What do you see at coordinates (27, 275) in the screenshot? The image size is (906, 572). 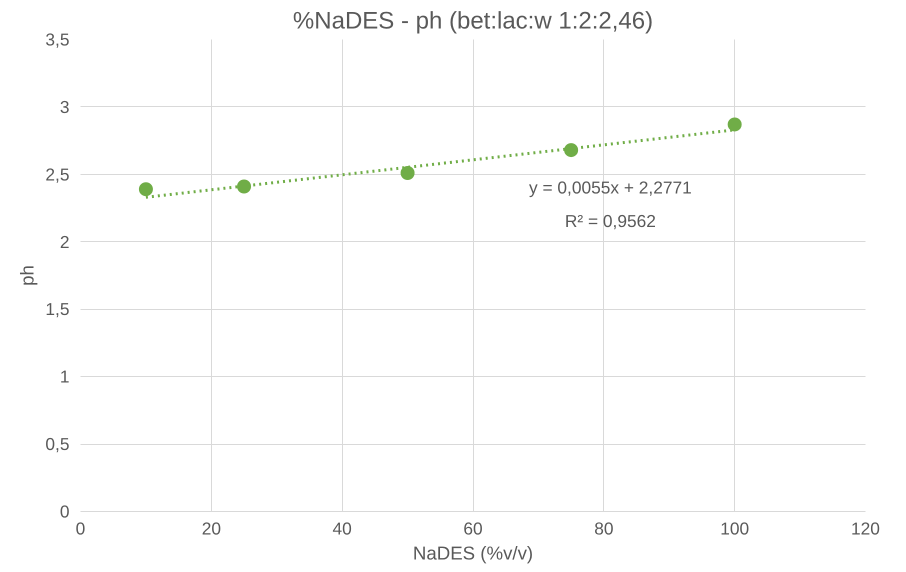 I see `y-axis-title: ph` at bounding box center [27, 275].